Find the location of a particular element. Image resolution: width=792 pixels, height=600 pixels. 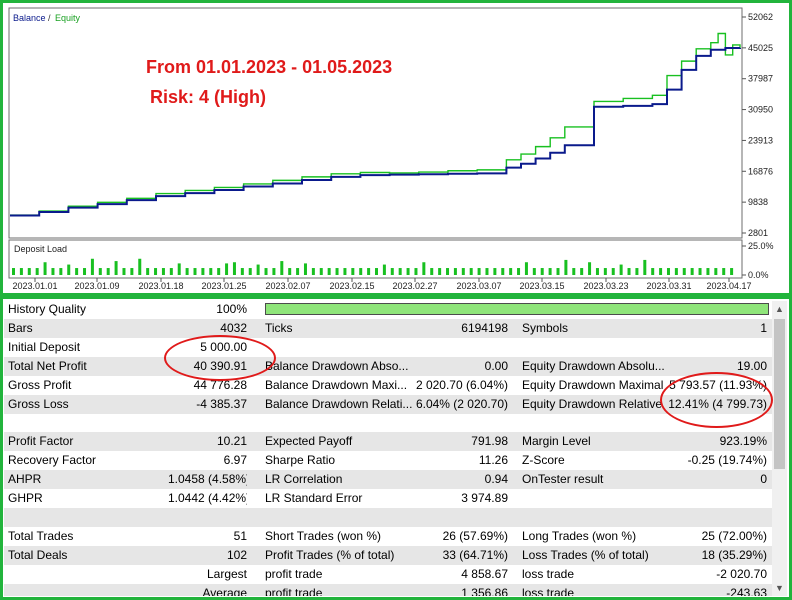

x-tick-label: 2023.01.25 is located at coordinates (223, 286).